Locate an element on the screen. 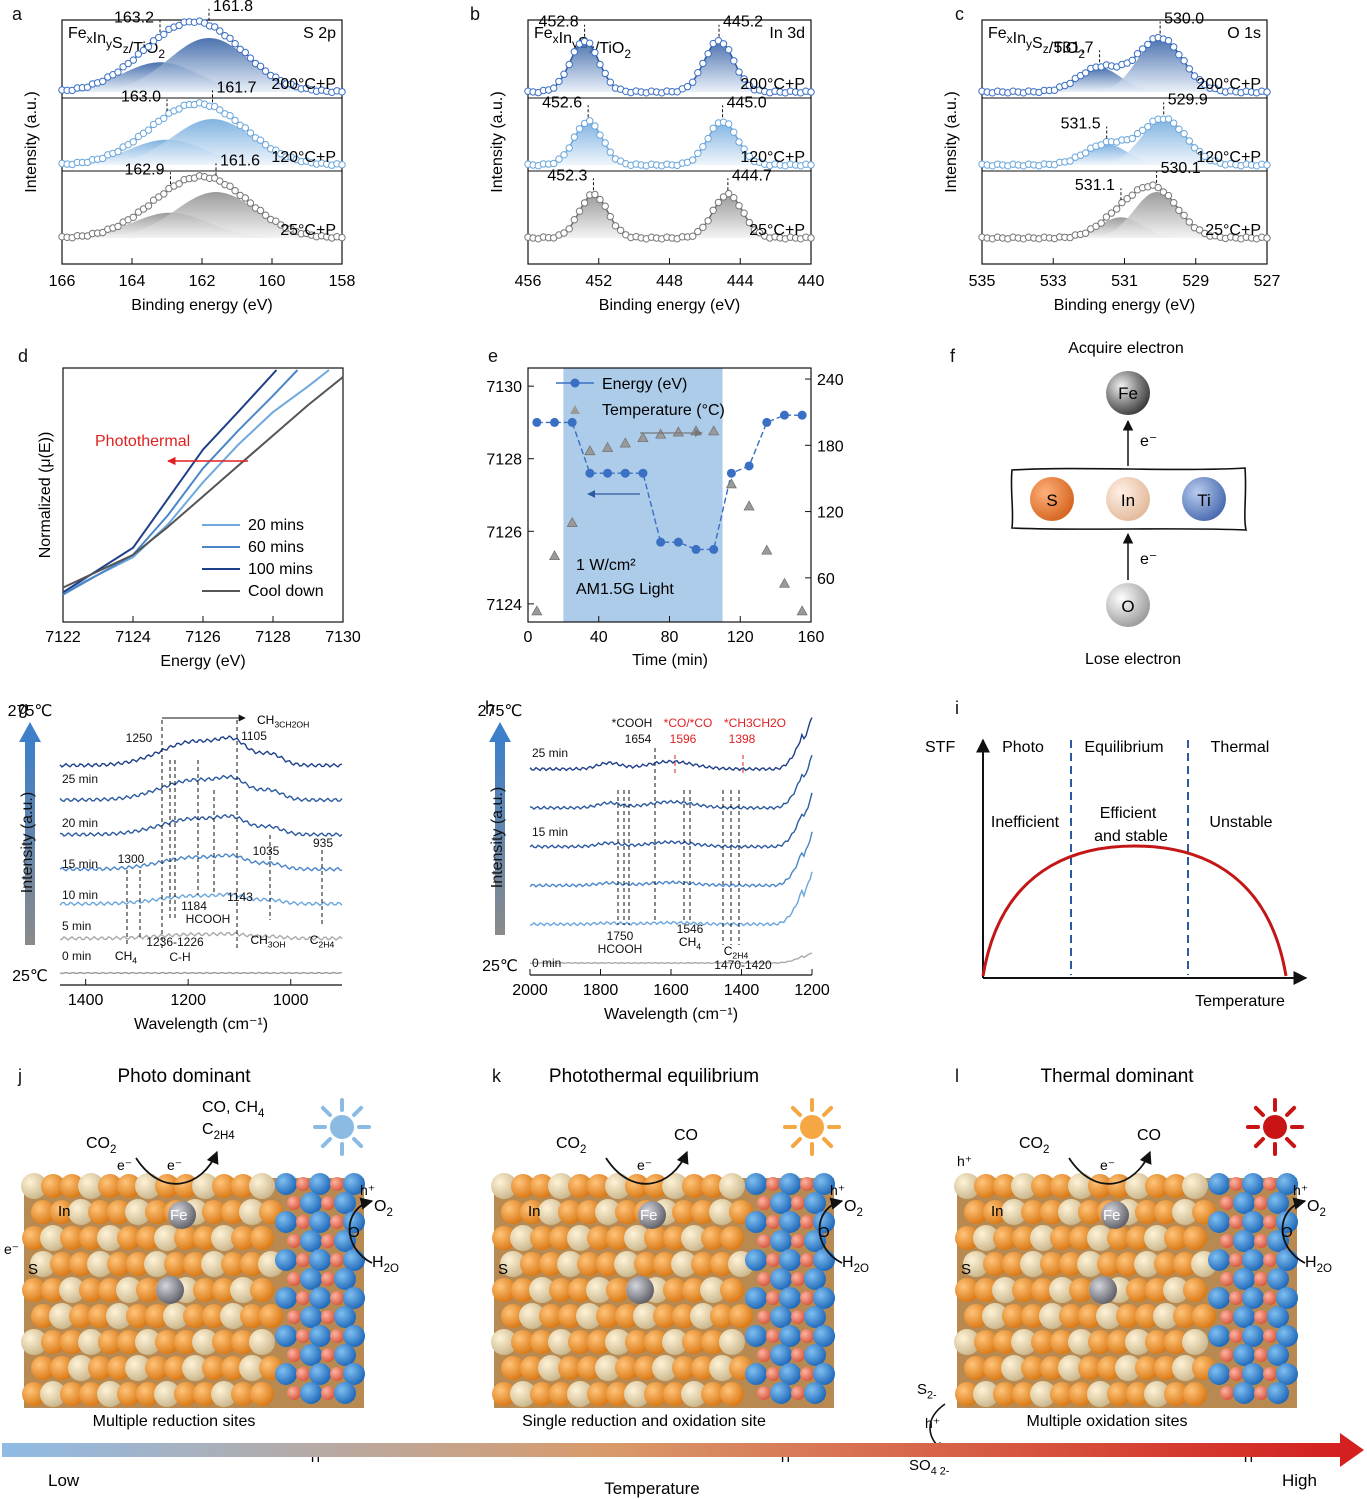 Image resolution: width=1367 pixels, height=1499 pixels. xps-y-axis-label: Intensity (a.u.) is located at coordinates (31, 141).